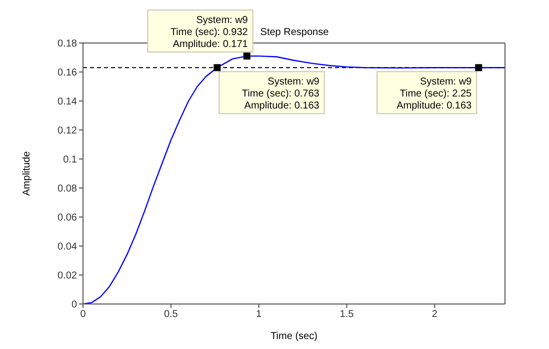  I want to click on y-tick-label: 0.18, so click(68, 44).